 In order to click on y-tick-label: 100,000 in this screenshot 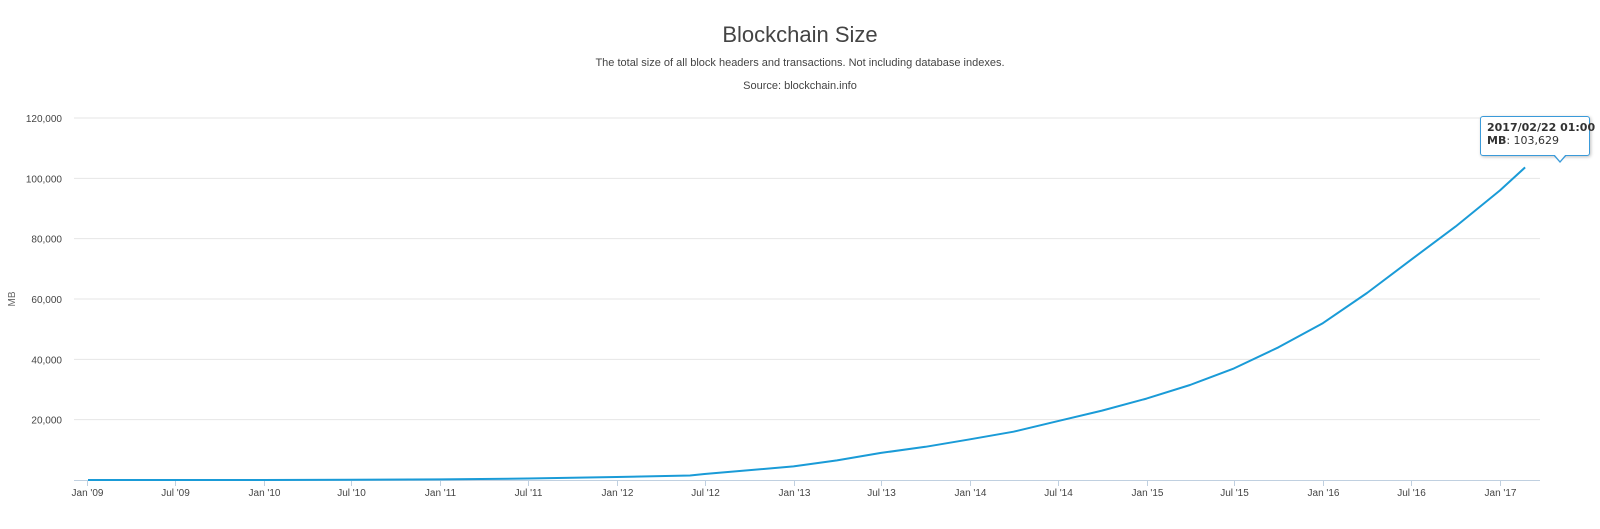, I will do `click(44, 179)`.